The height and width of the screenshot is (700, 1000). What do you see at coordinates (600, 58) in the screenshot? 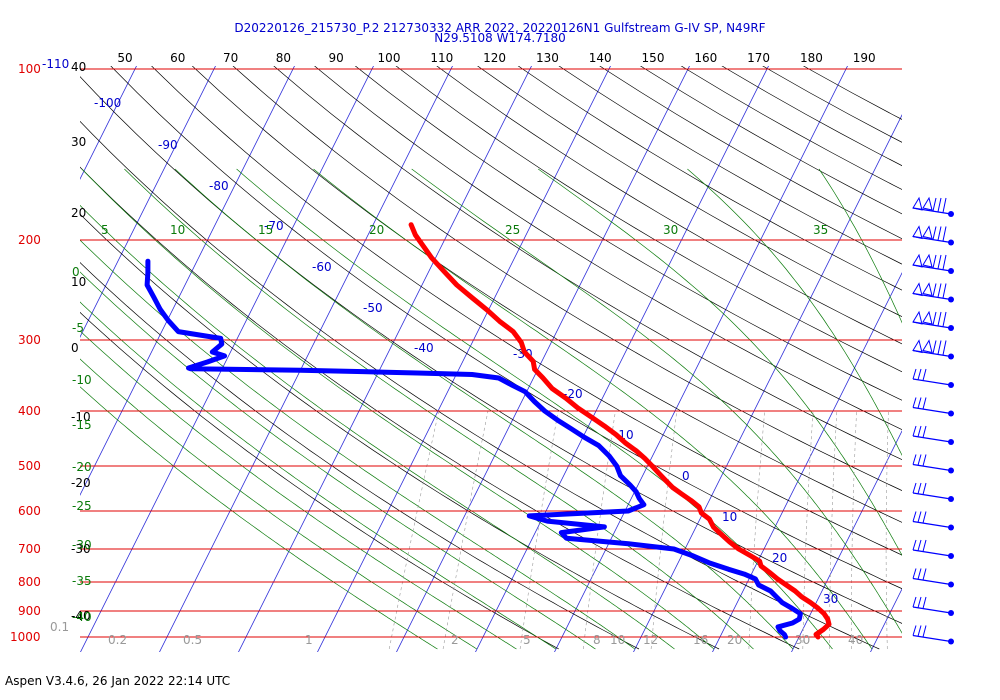
I see `theta-tick-label: 140` at bounding box center [600, 58].